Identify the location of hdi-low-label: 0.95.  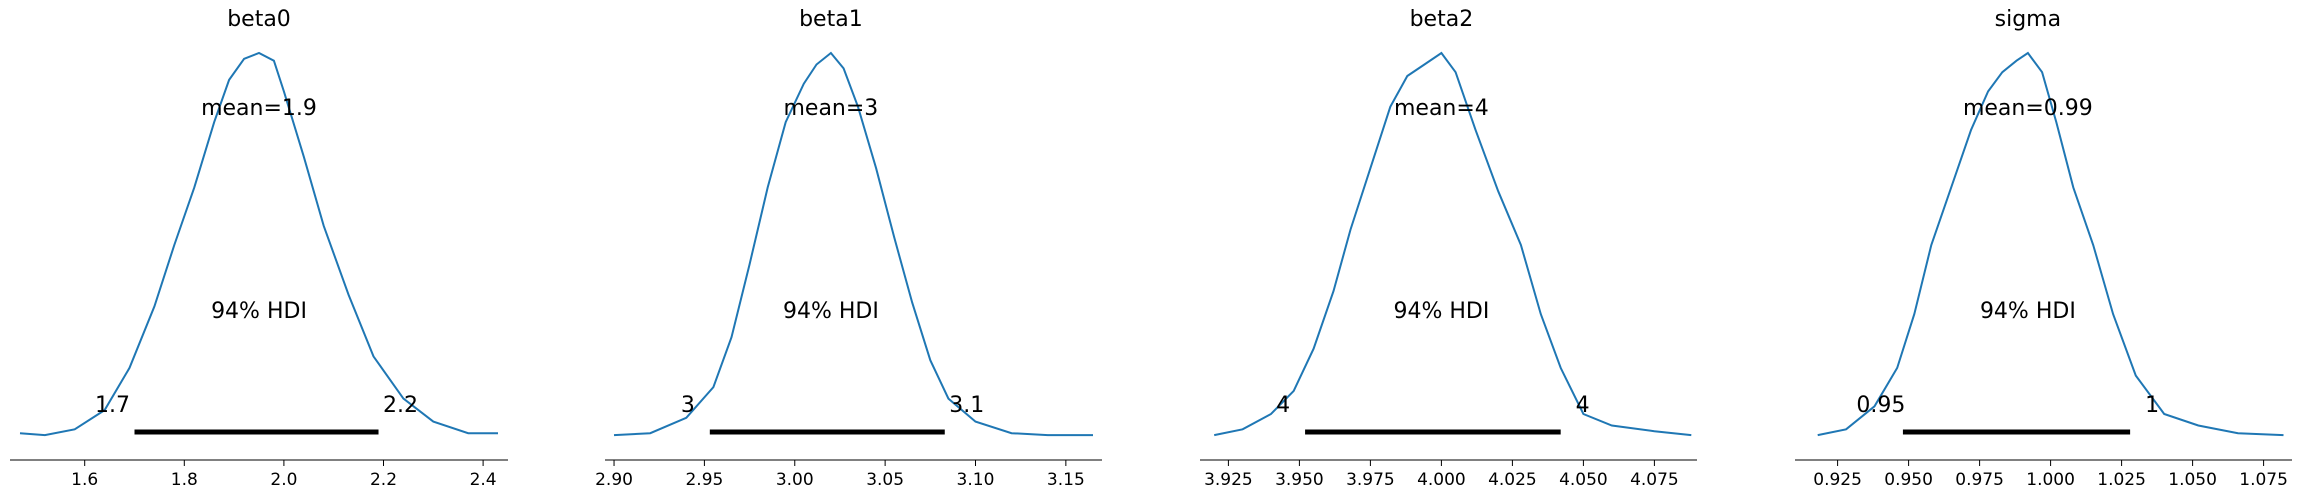
(1880, 405).